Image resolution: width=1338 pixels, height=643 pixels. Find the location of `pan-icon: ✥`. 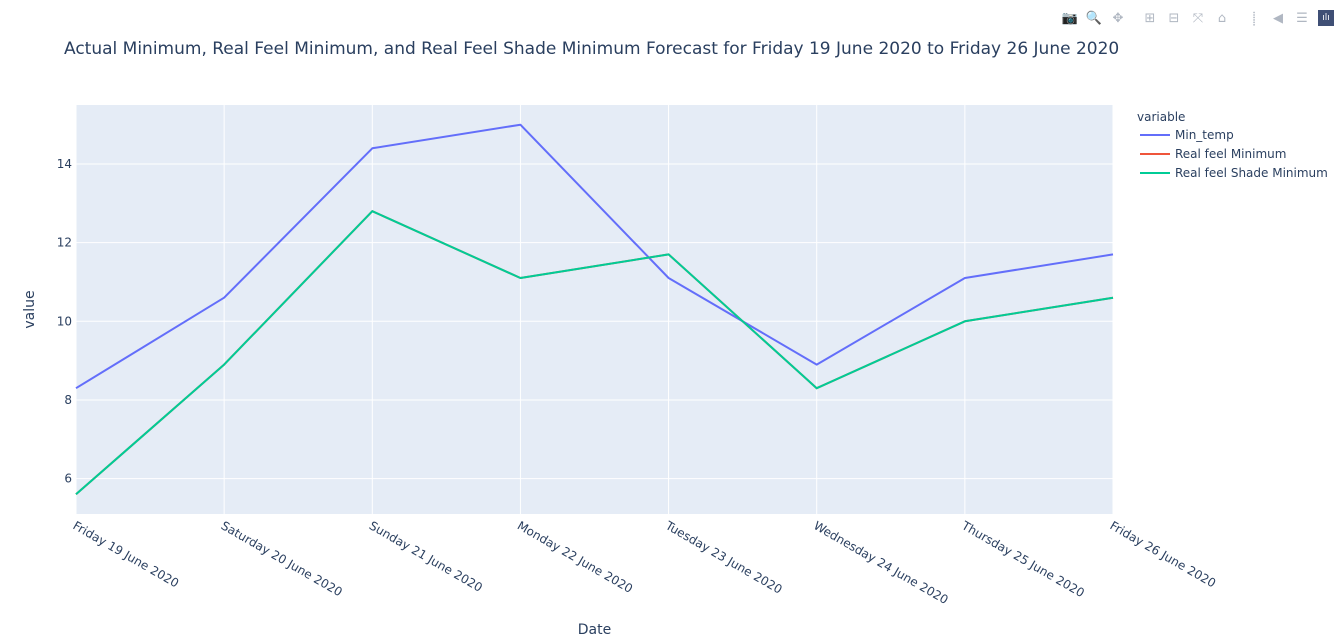

pan-icon: ✥ is located at coordinates (1118, 18).